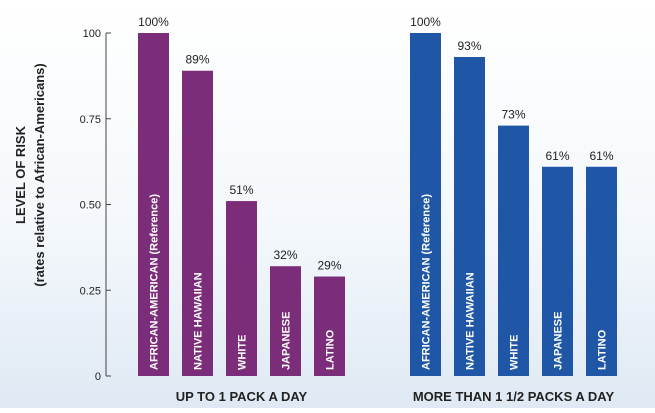 The height and width of the screenshot is (413, 655). I want to click on bar-value-label: 32%, so click(285, 255).